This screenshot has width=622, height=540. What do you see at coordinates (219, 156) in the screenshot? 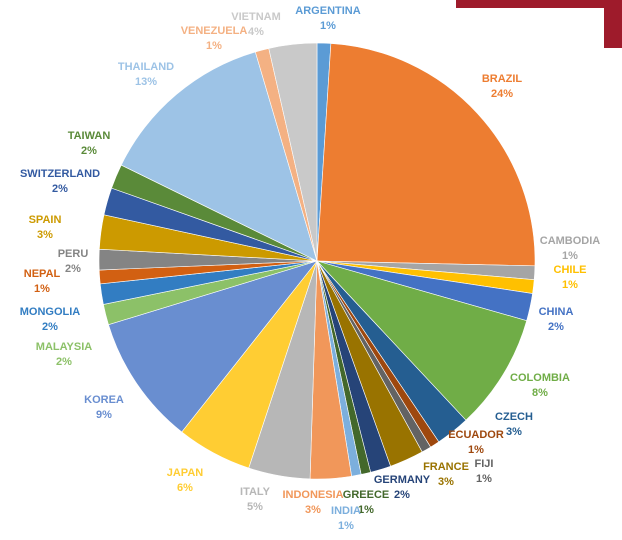
I see `pie-slice-thailand` at bounding box center [219, 156].